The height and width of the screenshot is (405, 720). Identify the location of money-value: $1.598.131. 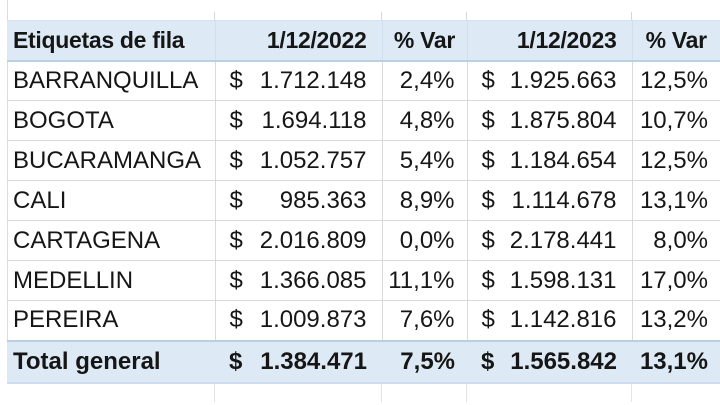
(549, 281).